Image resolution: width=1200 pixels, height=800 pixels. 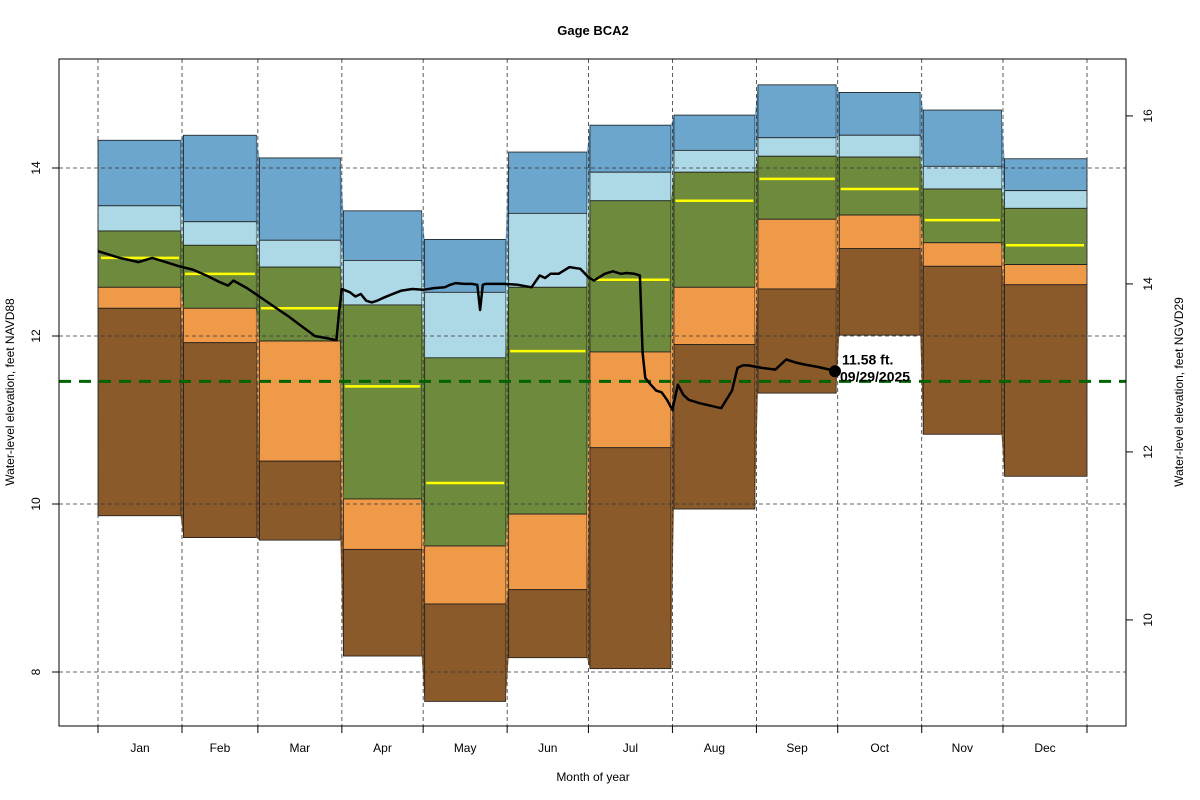 I want to click on band-very-high-sep, so click(x=797, y=111).